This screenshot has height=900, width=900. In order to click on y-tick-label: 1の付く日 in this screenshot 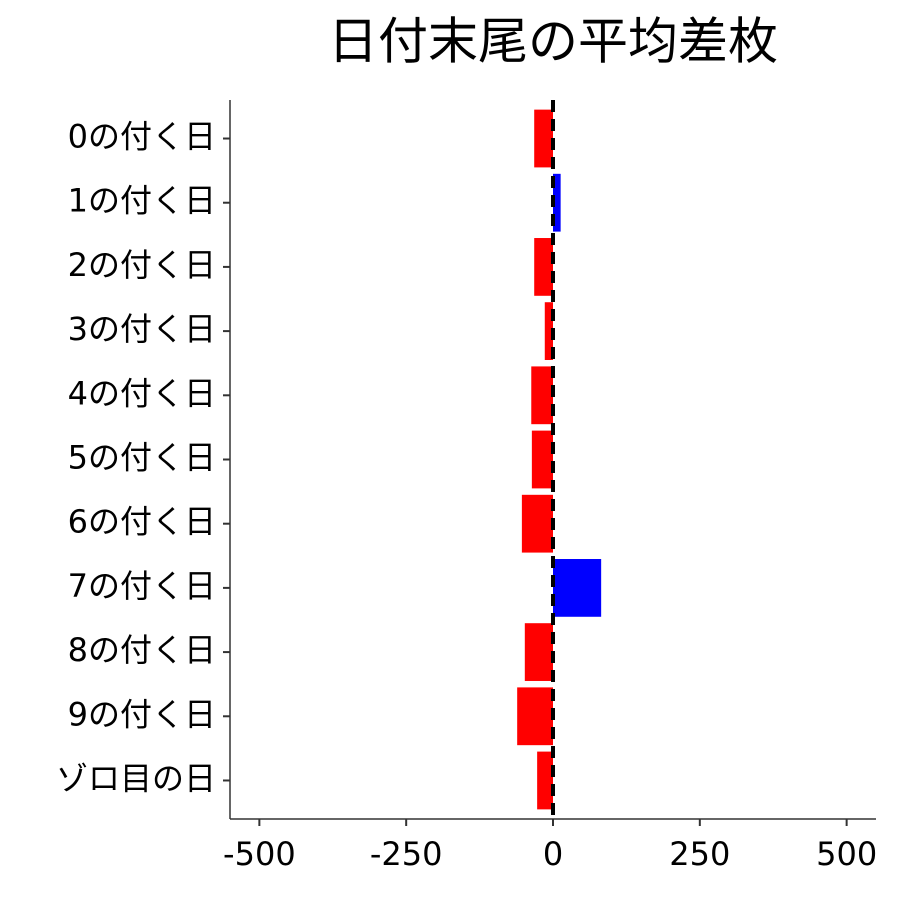, I will do `click(142, 201)`.